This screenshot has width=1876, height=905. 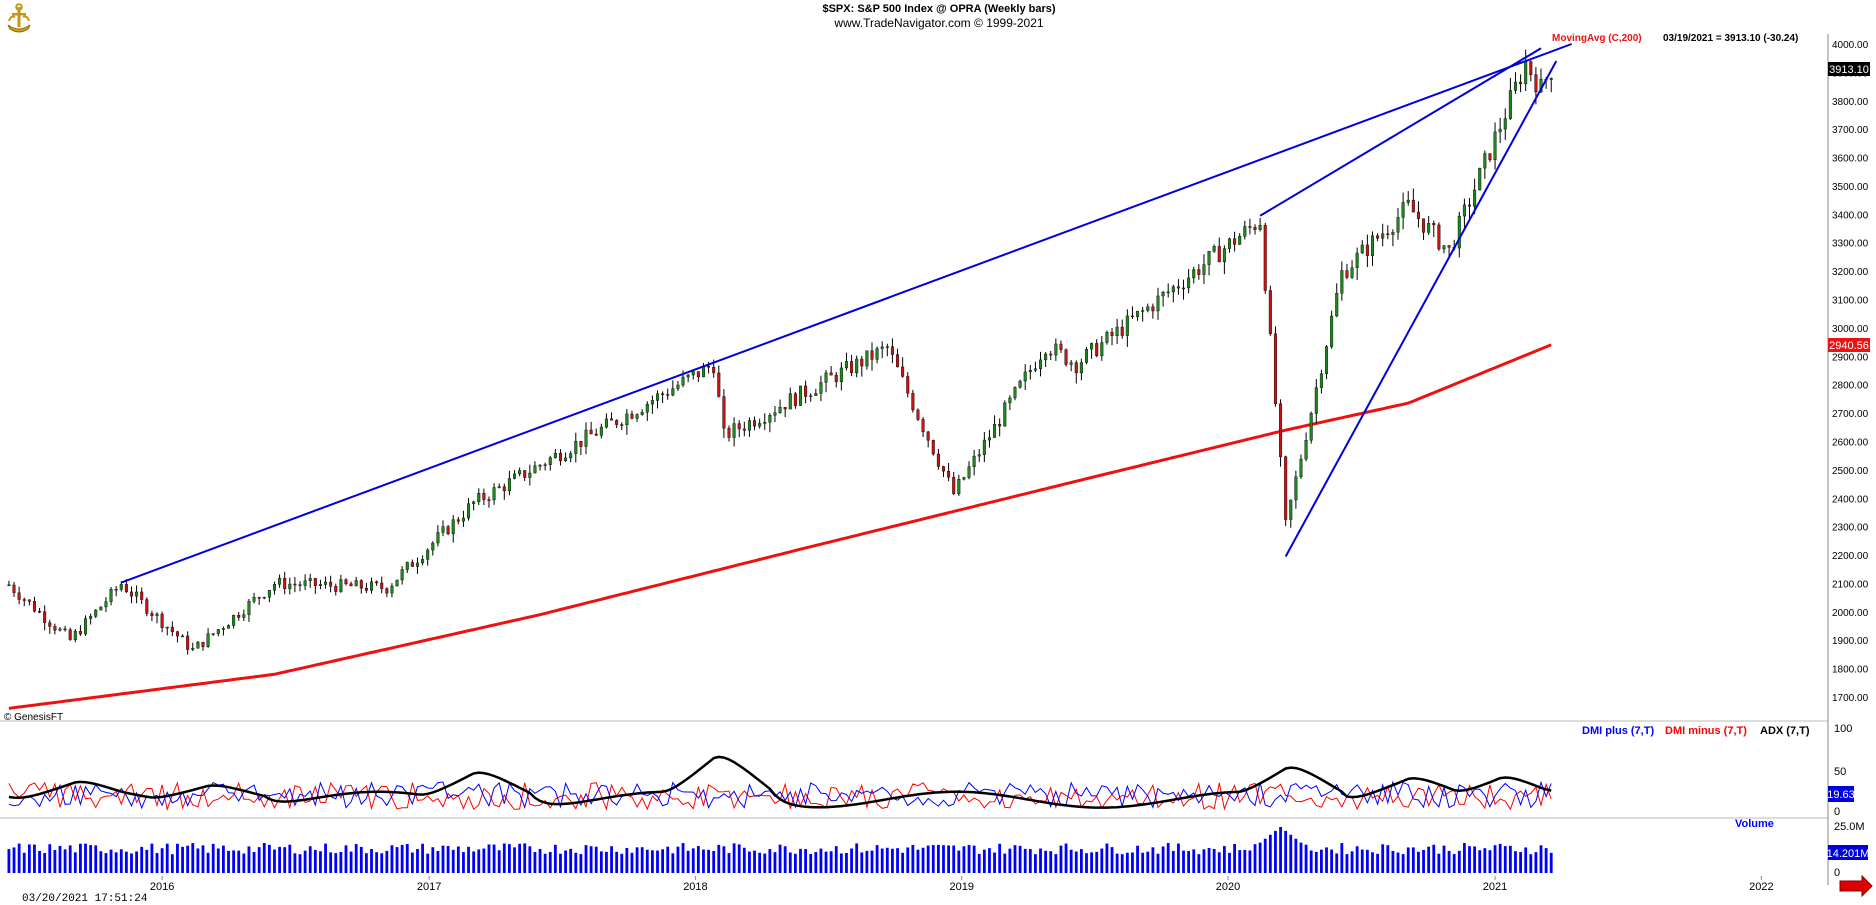 I want to click on scroll-right-arrow-icon, so click(x=1856, y=886).